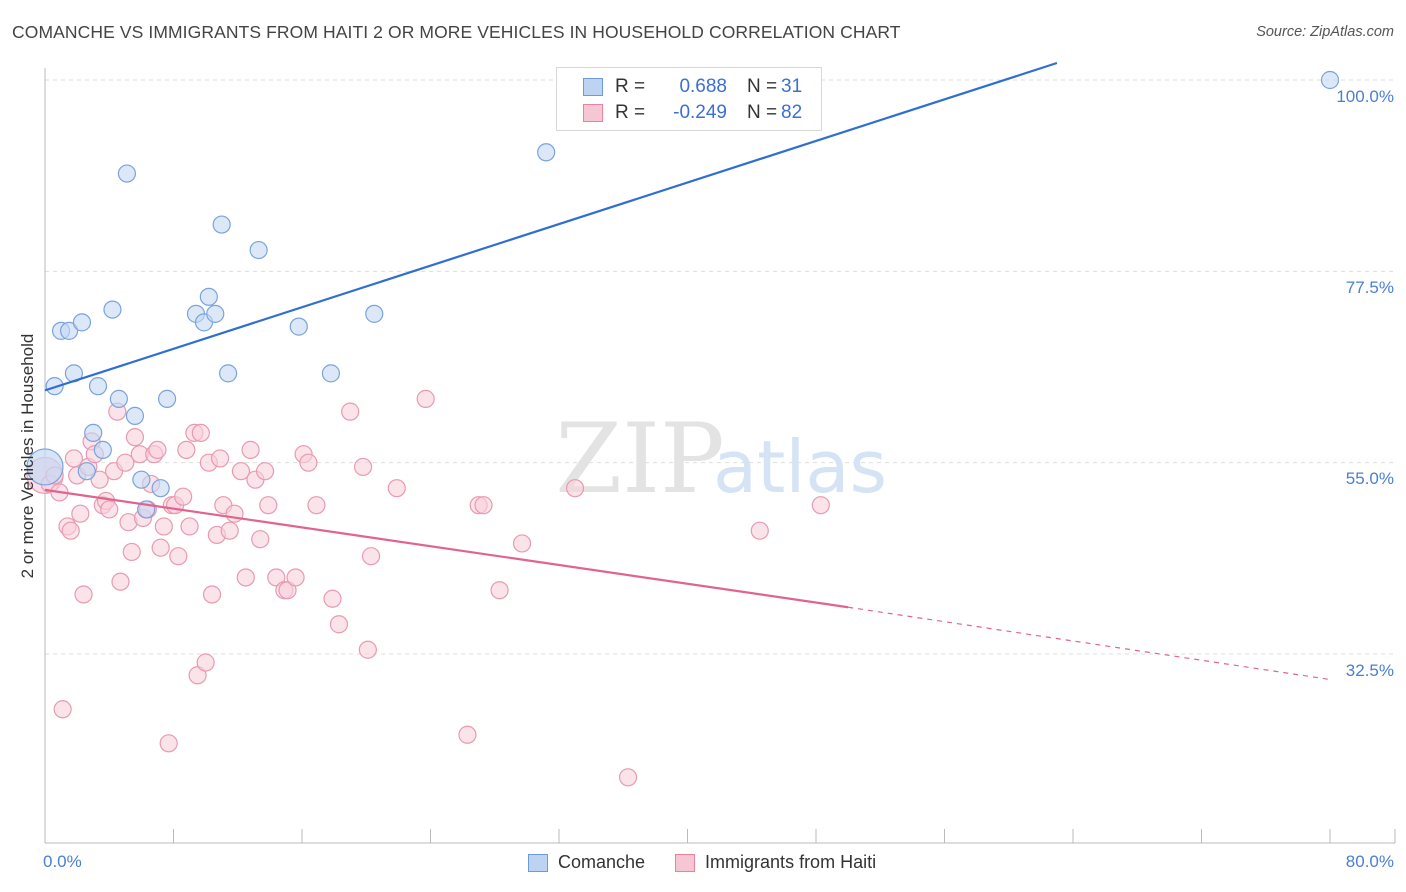 The height and width of the screenshot is (892, 1406). Describe the element at coordinates (700, 112) in the screenshot. I see `legend-r-value: -0.249` at that location.